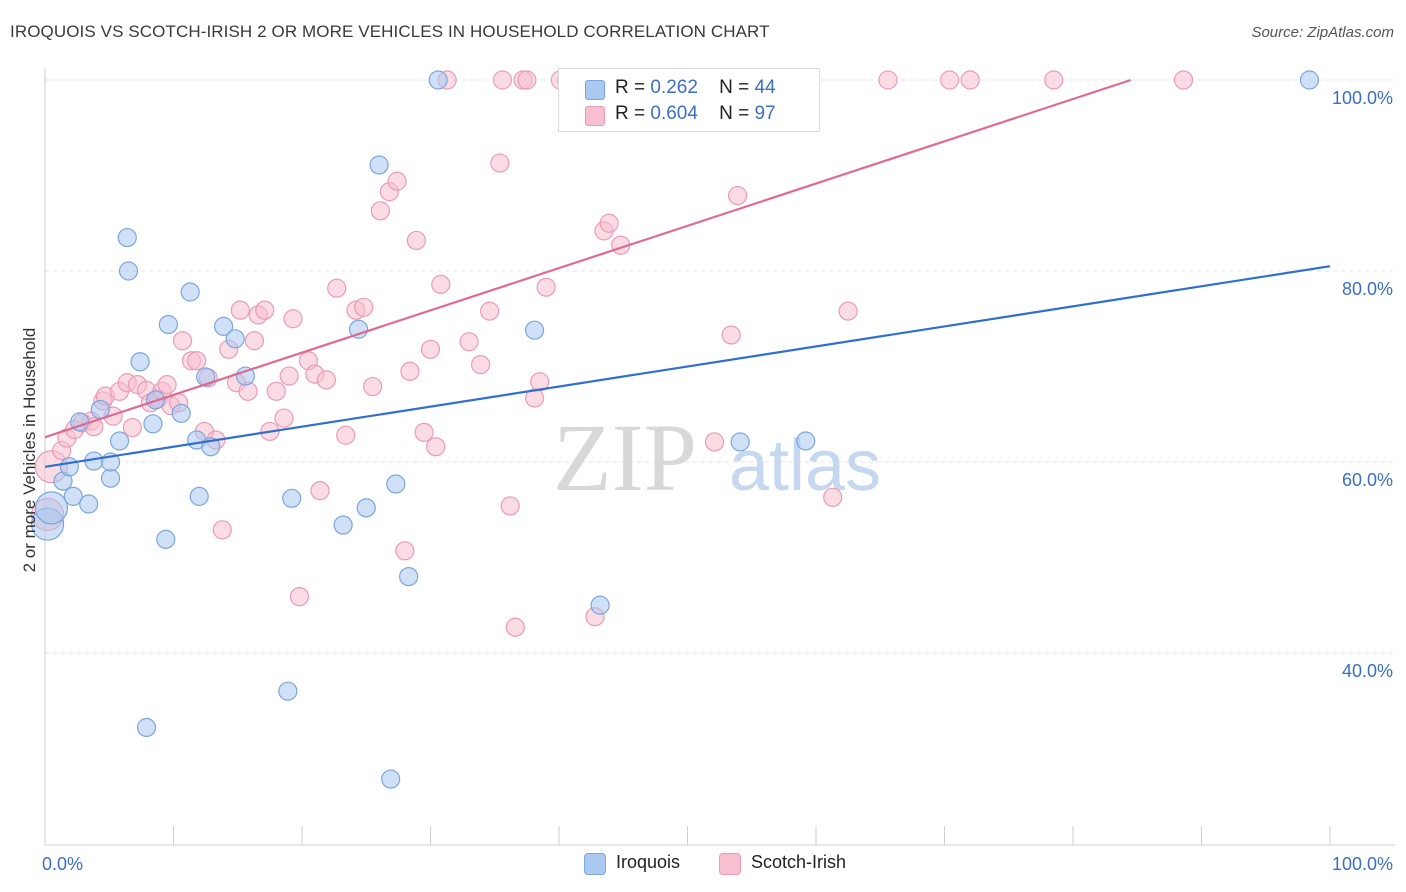  I want to click on source-label: Source: ZipAtlas.com, so click(1322, 32).